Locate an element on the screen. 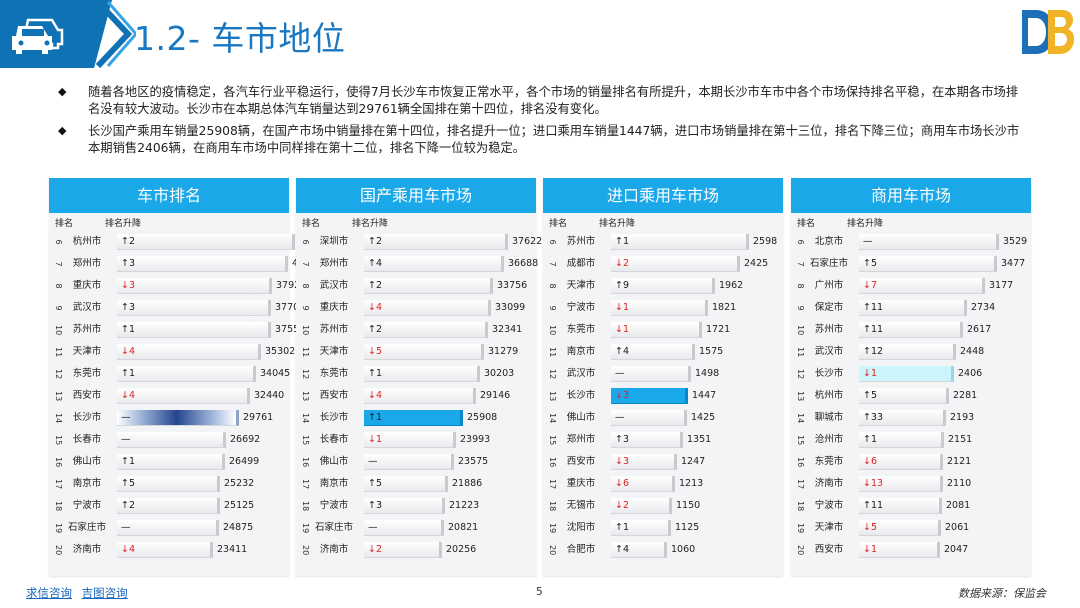  sales-value: 32341 is located at coordinates (507, 329).